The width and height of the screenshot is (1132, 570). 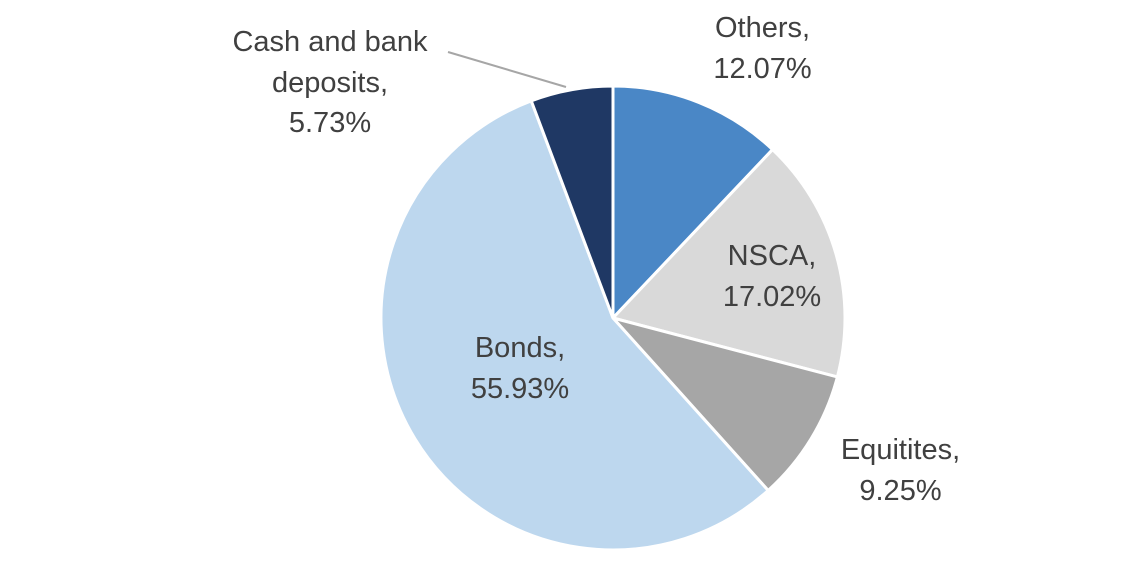 I want to click on slice-label-equitites: Equitites, 9.25%, so click(x=900, y=470).